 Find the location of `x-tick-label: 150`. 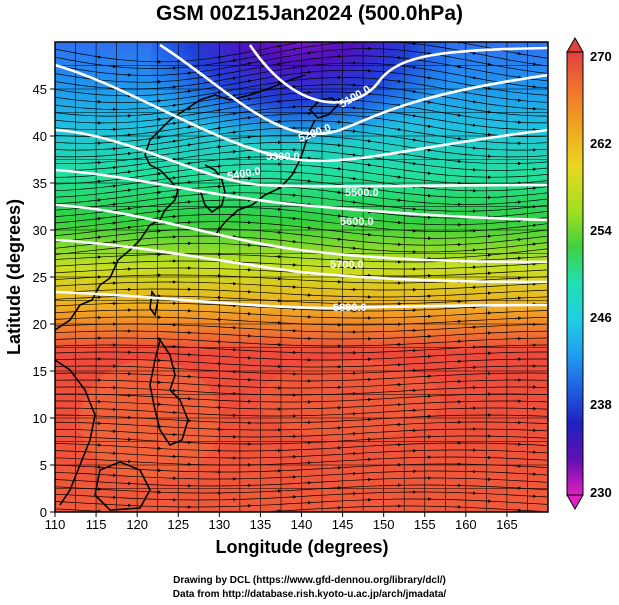

x-tick-label: 150 is located at coordinates (384, 524).